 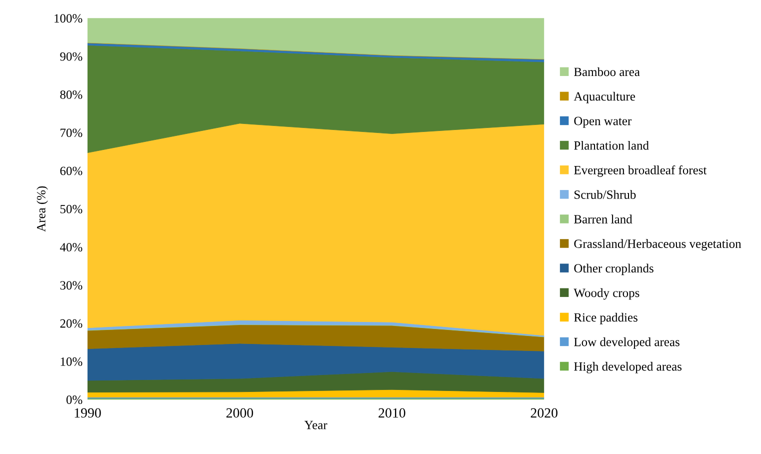 I want to click on legend-label: Plantation land, so click(x=611, y=145).